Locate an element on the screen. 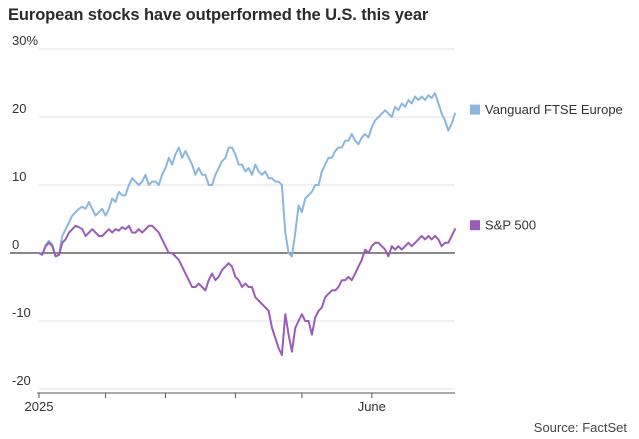 This screenshot has width=639, height=439. y-tick-label: -20 is located at coordinates (21, 380).